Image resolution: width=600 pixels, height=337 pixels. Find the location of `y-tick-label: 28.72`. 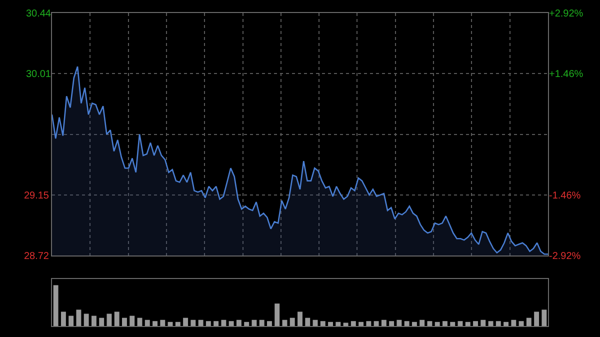

y-tick-label: 28.72 is located at coordinates (37, 256).